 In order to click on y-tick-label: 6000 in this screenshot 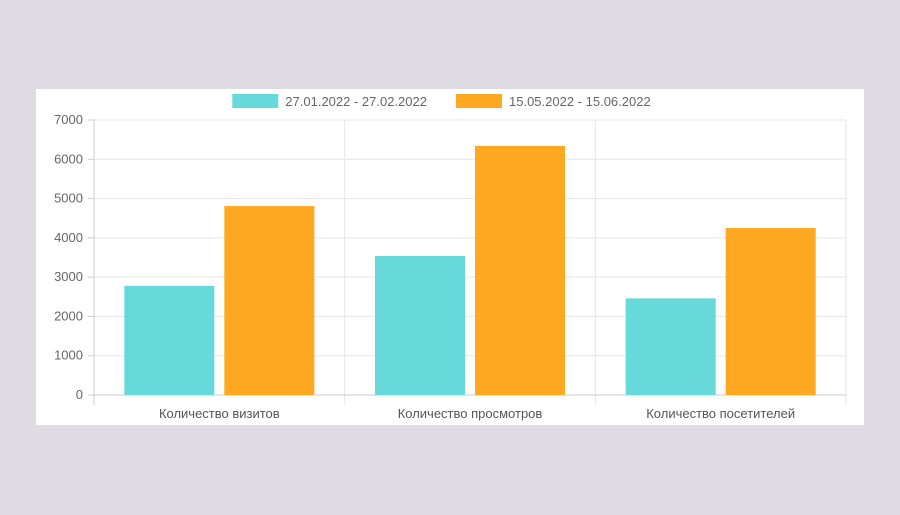, I will do `click(68, 158)`.